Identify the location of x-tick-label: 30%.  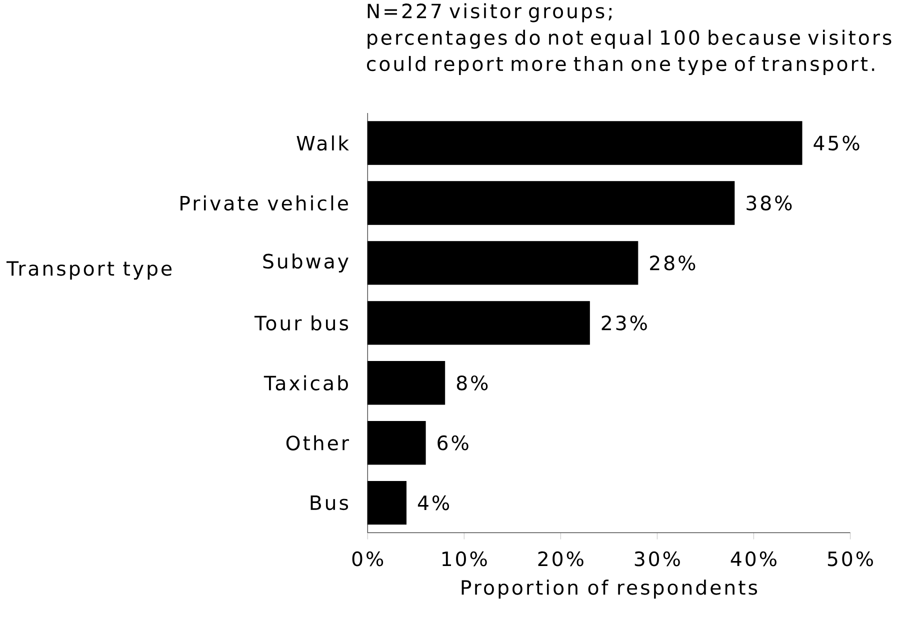
(657, 558).